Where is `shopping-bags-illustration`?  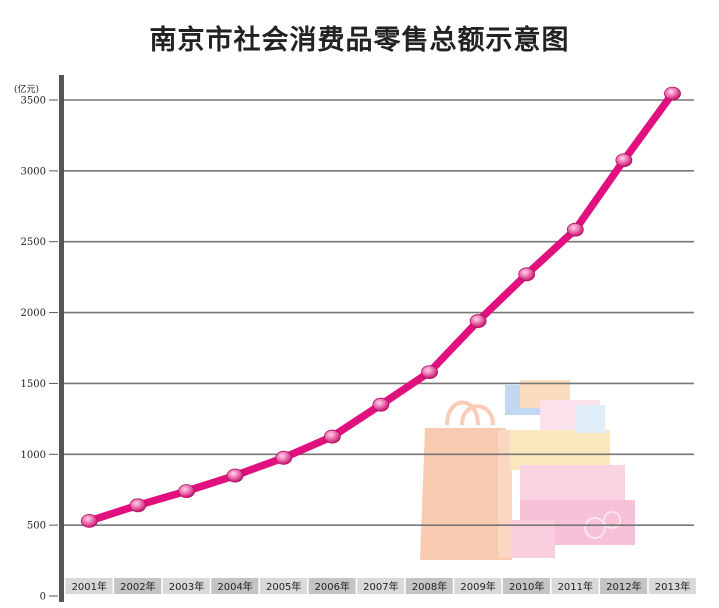 shopping-bags-illustration is located at coordinates (527, 470).